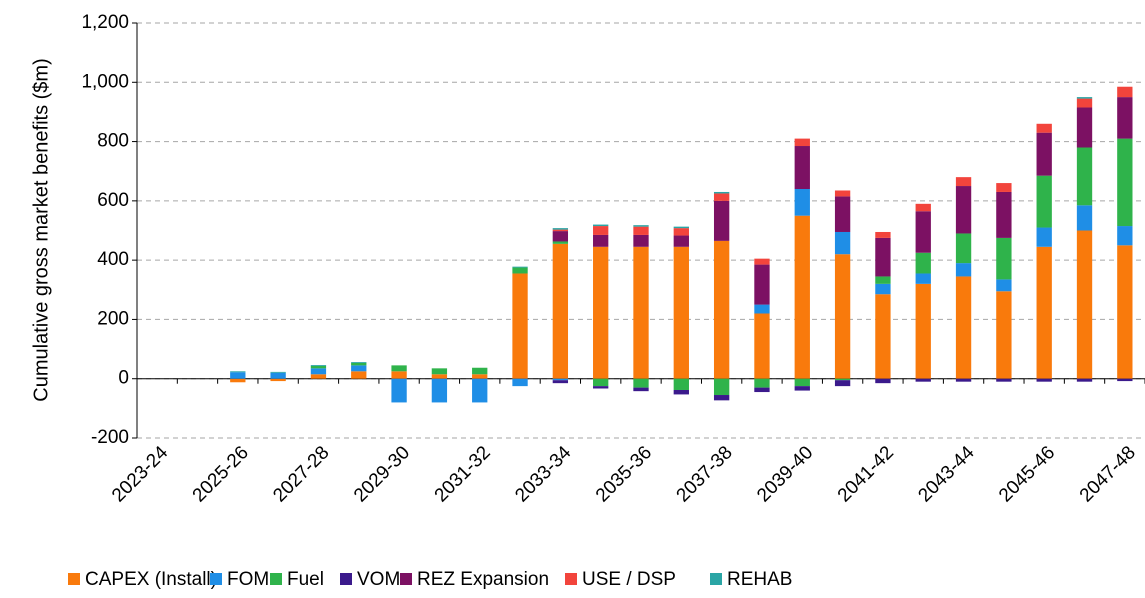 This screenshot has width=1145, height=598. What do you see at coordinates (248, 579) in the screenshot?
I see `legend-label: FOM` at bounding box center [248, 579].